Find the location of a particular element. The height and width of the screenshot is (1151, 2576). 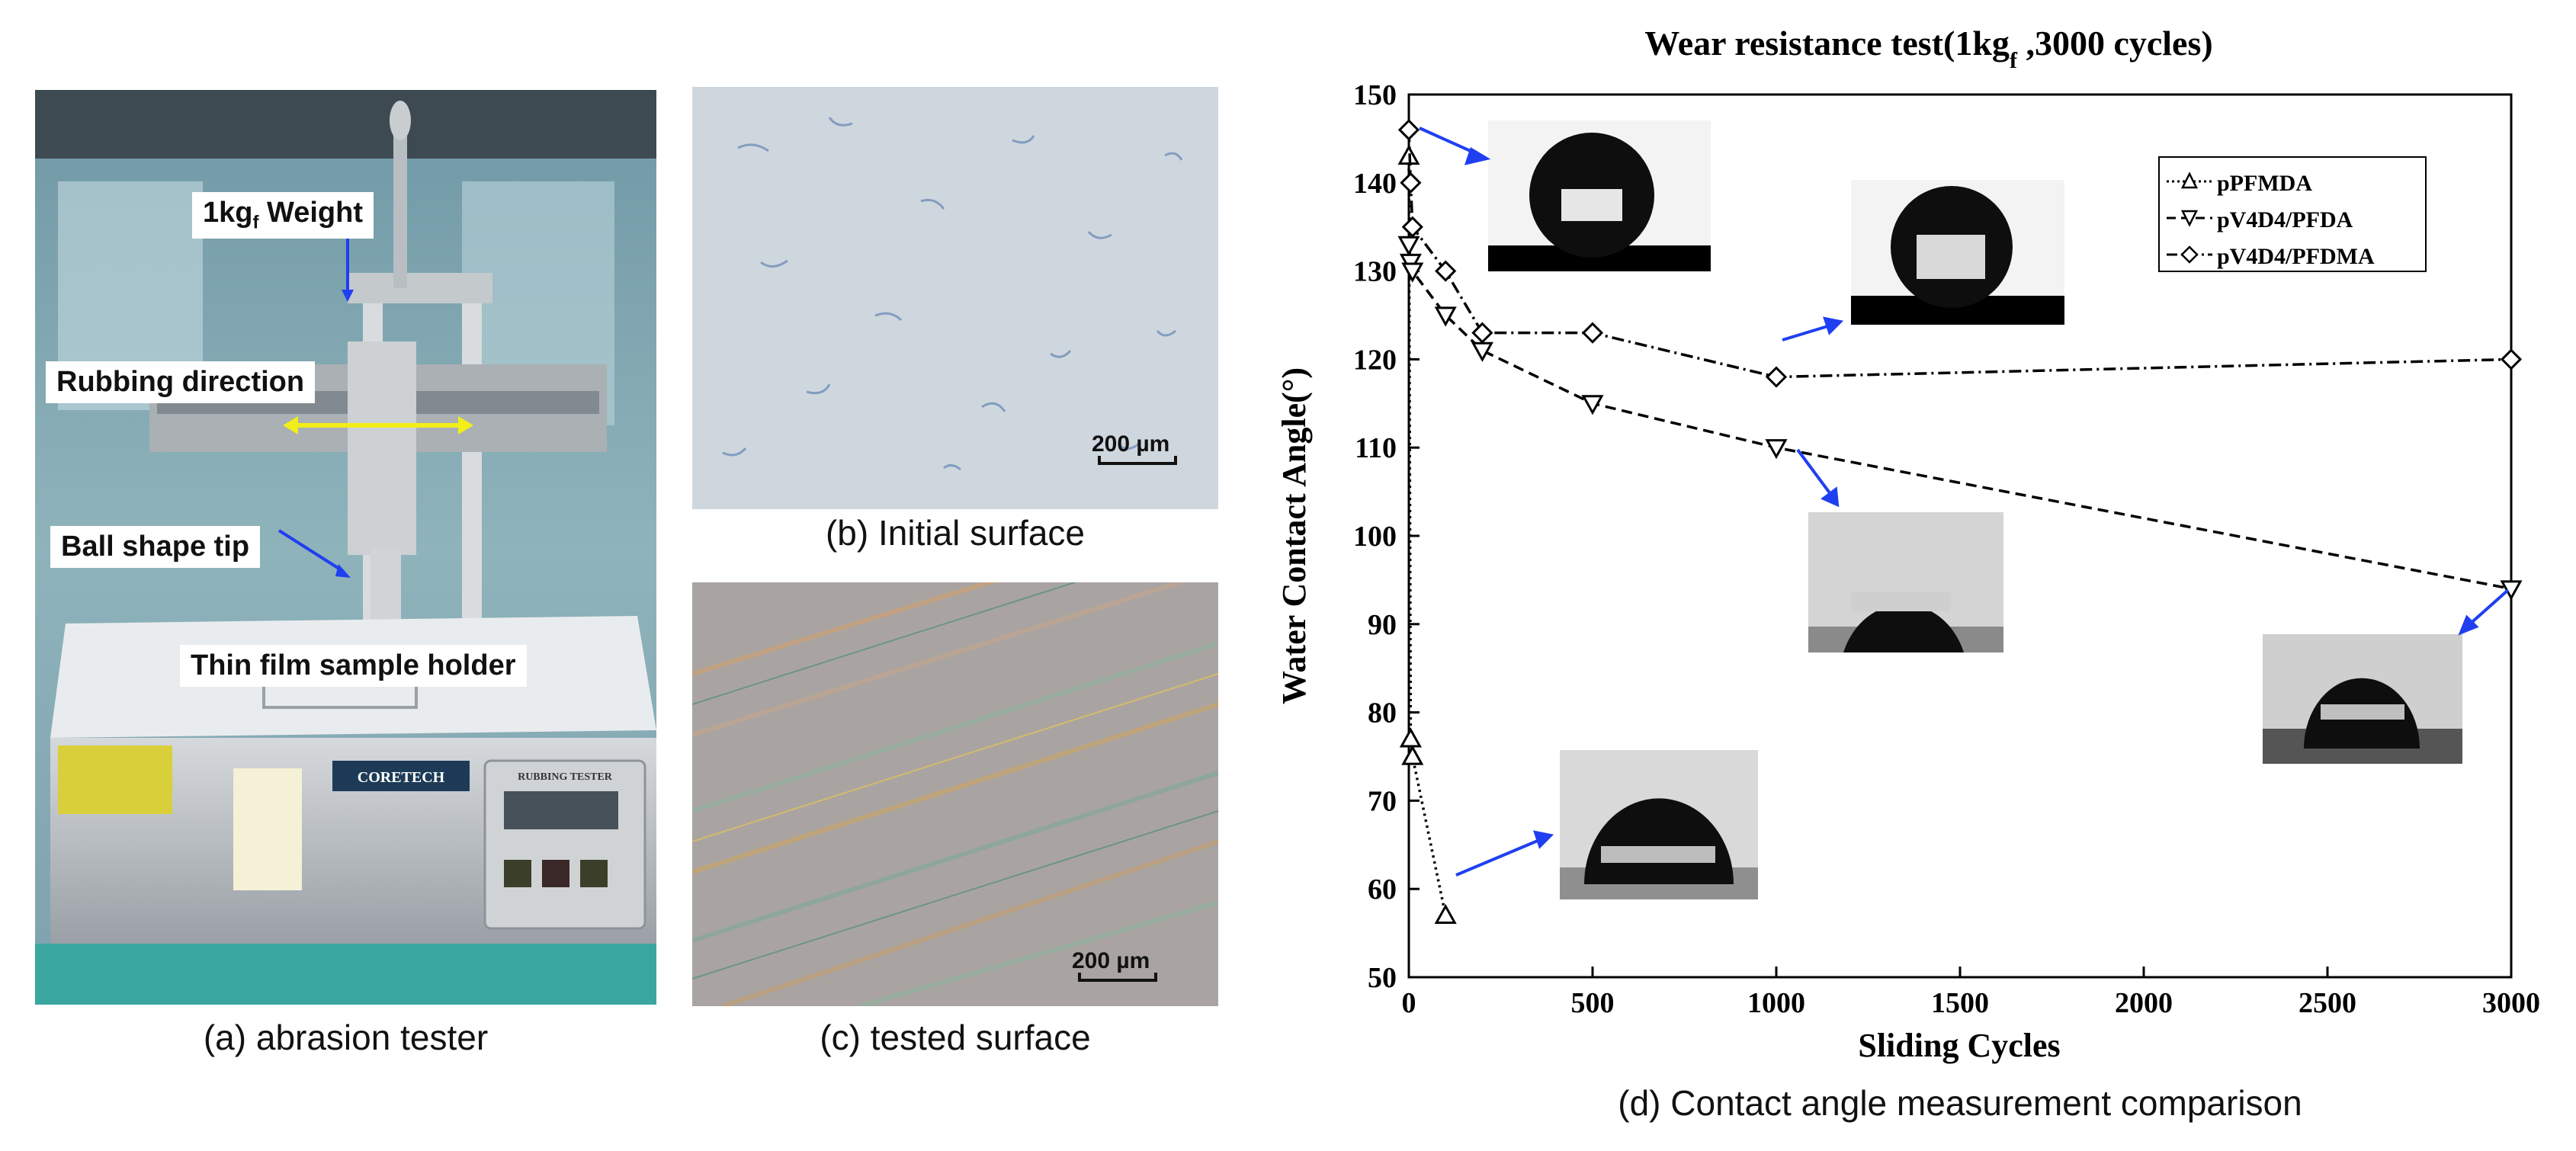

y-tick-label: 140 is located at coordinates (1375, 184).